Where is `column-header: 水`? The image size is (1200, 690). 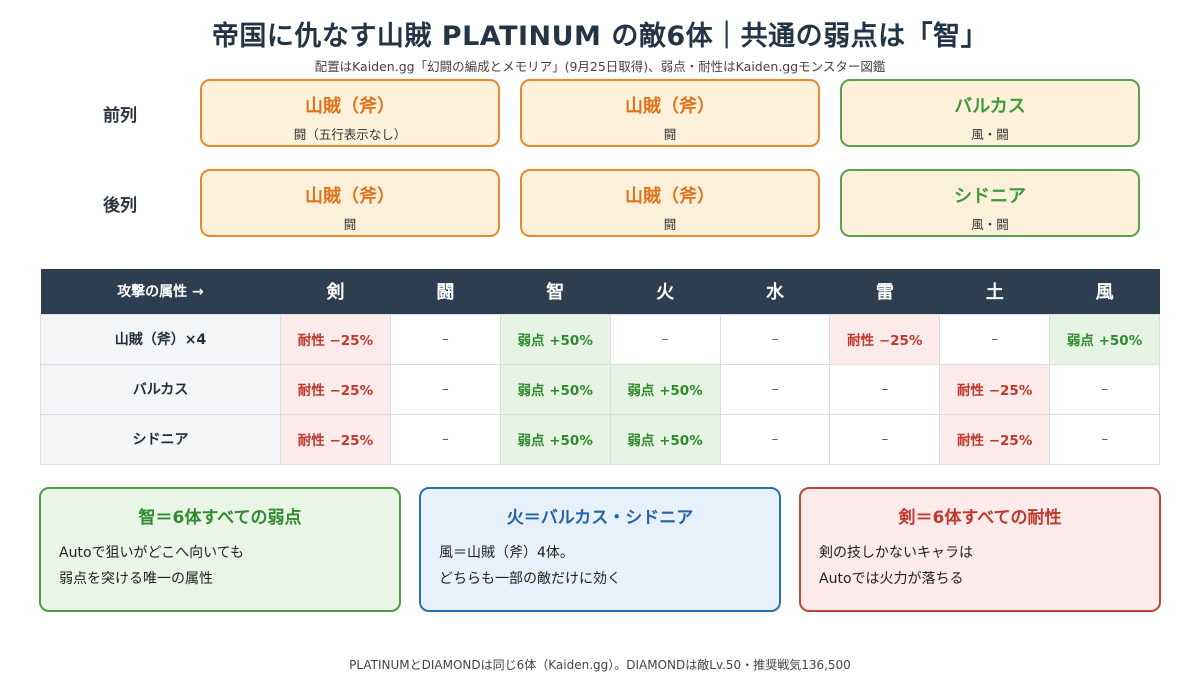 column-header: 水 is located at coordinates (775, 291).